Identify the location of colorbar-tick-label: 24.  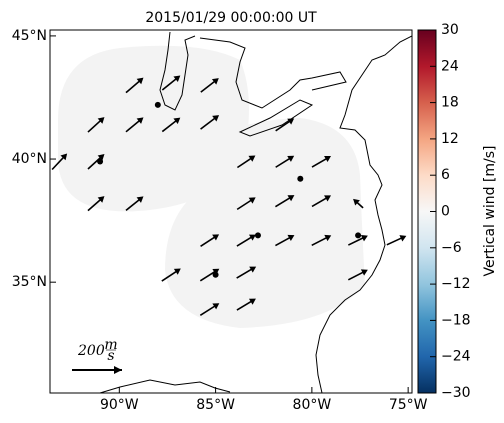
(450, 66).